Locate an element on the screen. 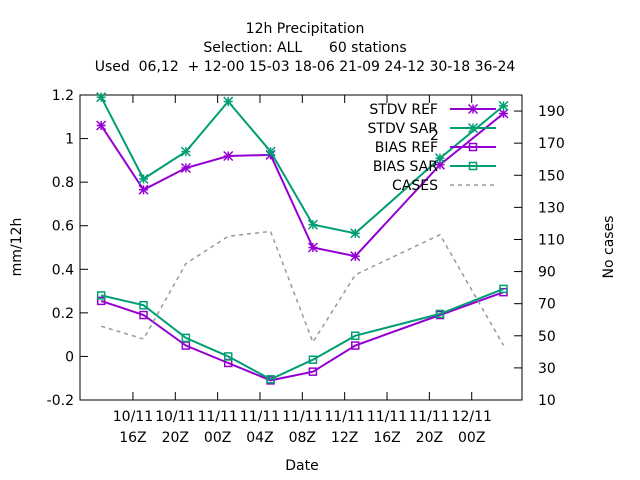 This screenshot has width=640, height=480. y-tick-label: 0.6 is located at coordinates (63, 227).